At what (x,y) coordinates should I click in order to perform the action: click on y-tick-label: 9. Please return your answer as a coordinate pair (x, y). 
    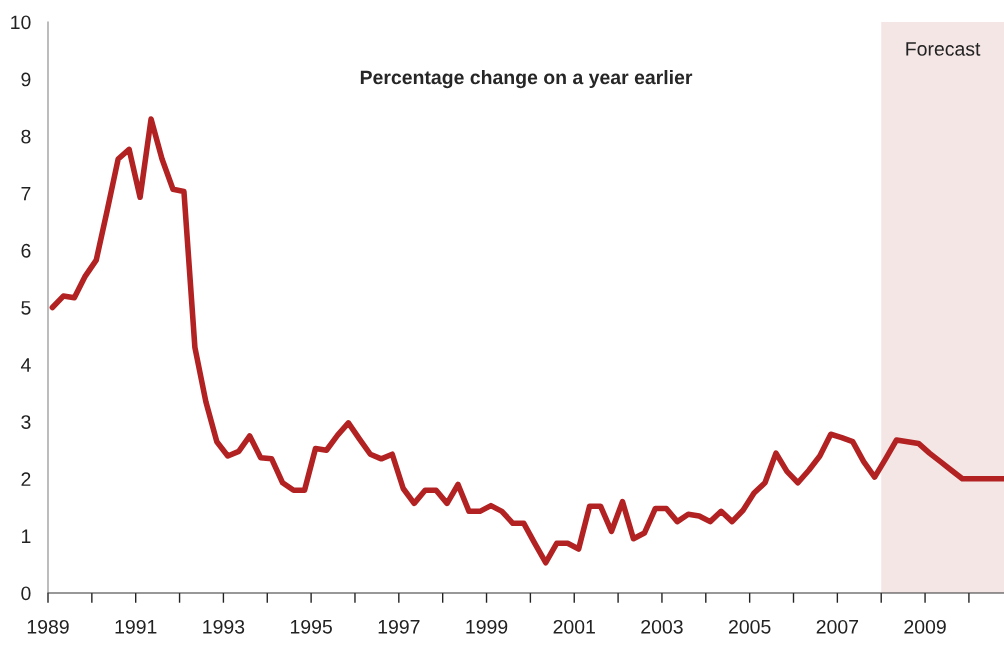
    Looking at the image, I should click on (26, 79).